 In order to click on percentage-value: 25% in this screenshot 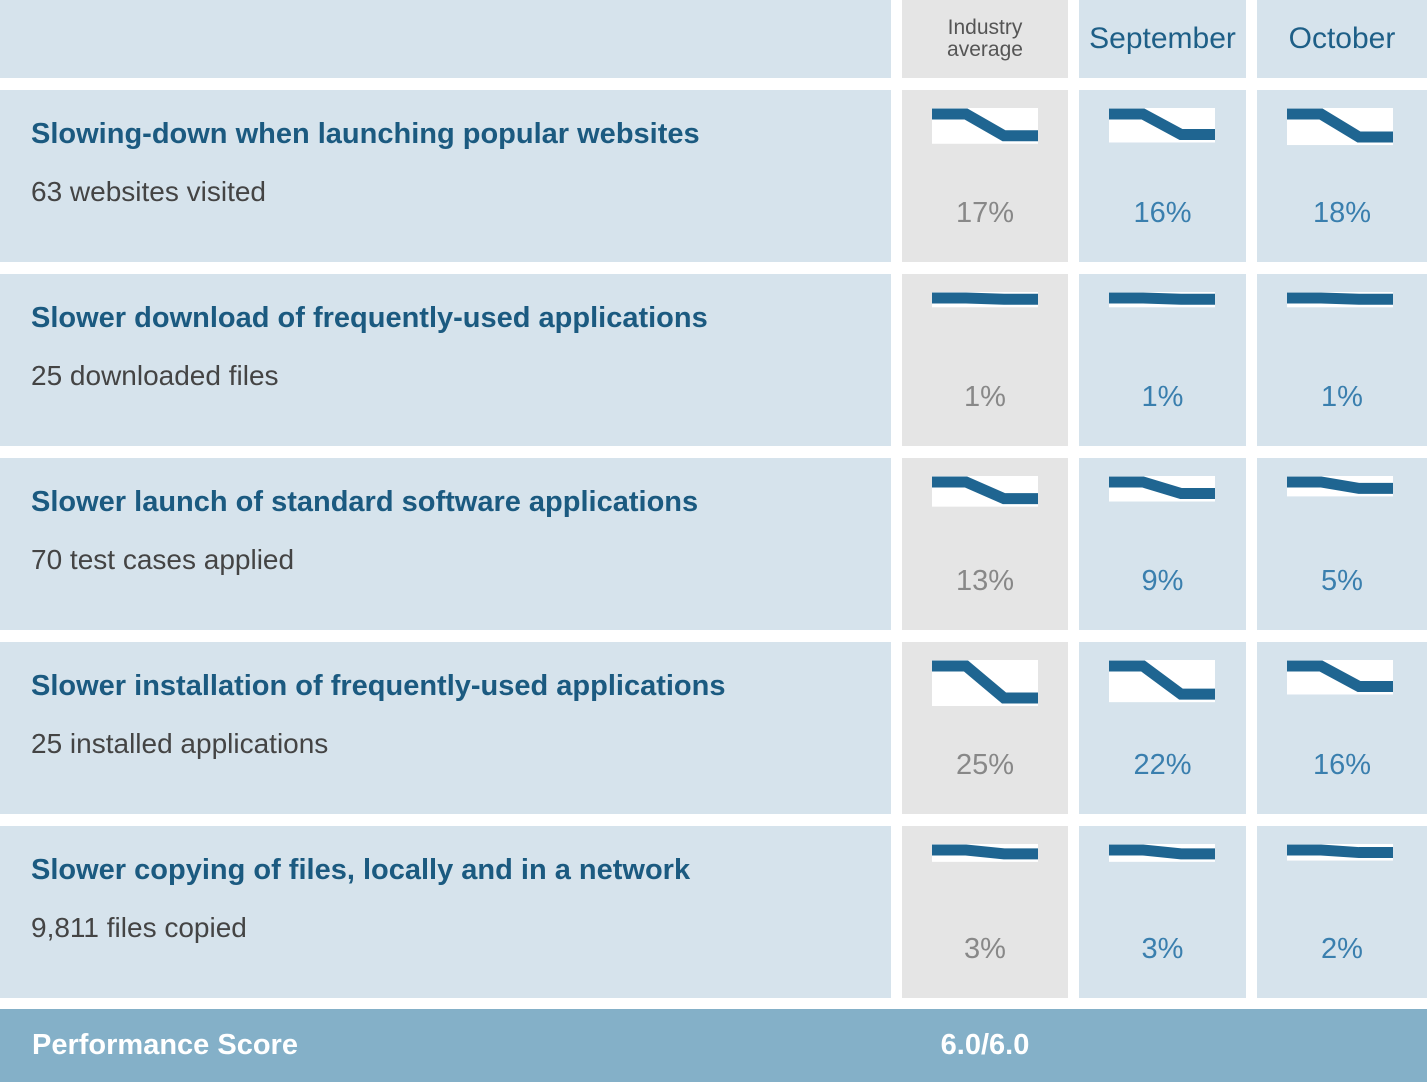, I will do `click(985, 765)`.